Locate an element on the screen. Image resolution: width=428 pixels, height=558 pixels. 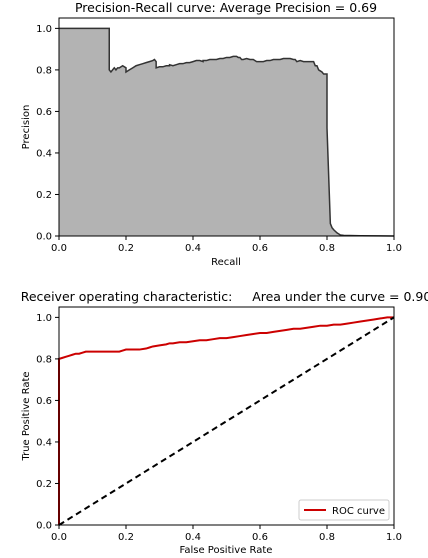
pr-x-axis: 0.0 0.2 0.4 0.6 0.8 1.0 is located at coordinates (226, 245).